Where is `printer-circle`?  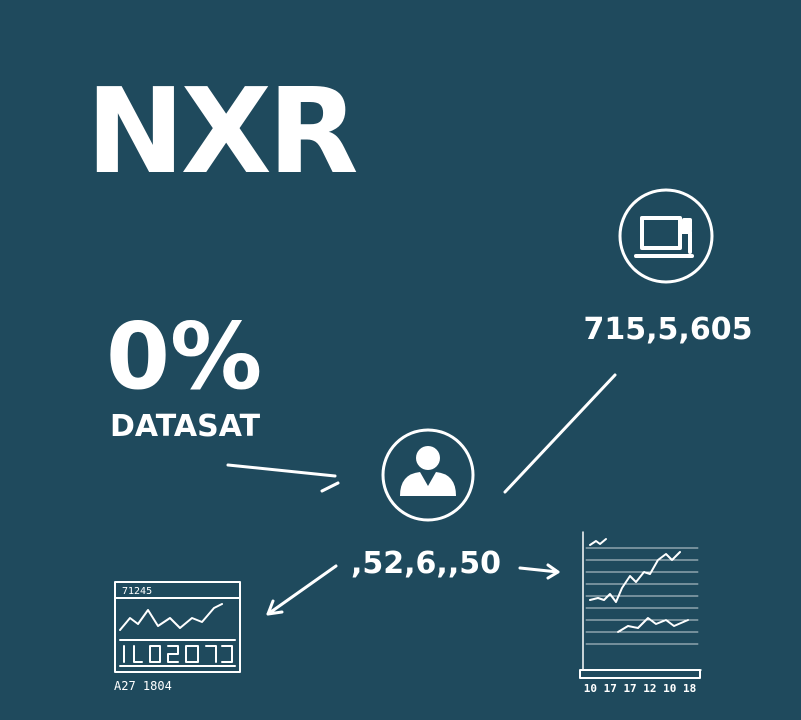 printer-circle is located at coordinates (666, 236).